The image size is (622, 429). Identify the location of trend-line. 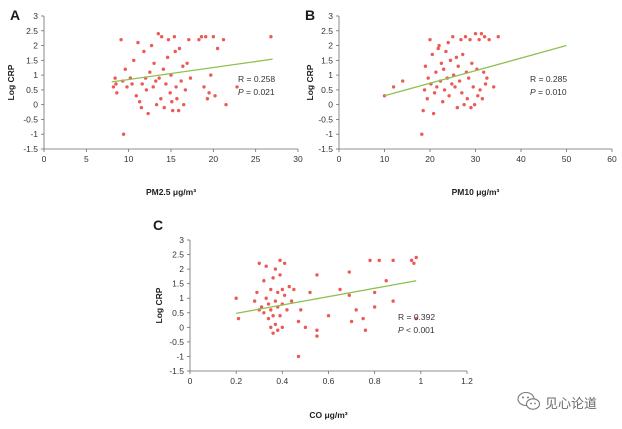
(192, 70).